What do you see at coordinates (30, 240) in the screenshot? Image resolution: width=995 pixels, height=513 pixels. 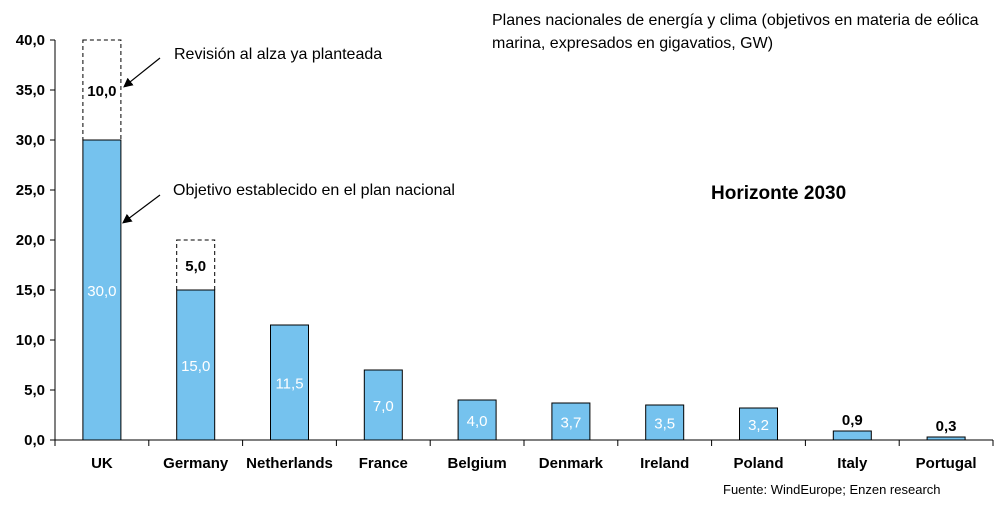 I see `y-tick-label: 20,0` at bounding box center [30, 240].